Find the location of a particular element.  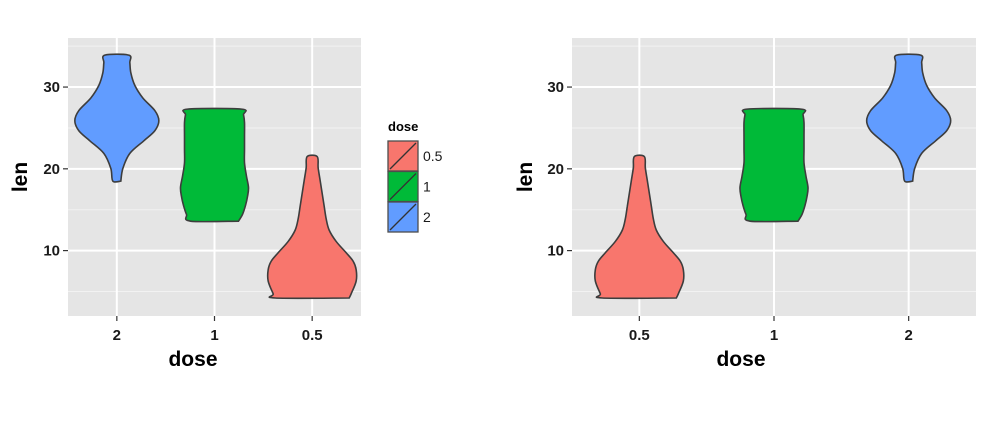

legend-title: dose is located at coordinates (403, 126).